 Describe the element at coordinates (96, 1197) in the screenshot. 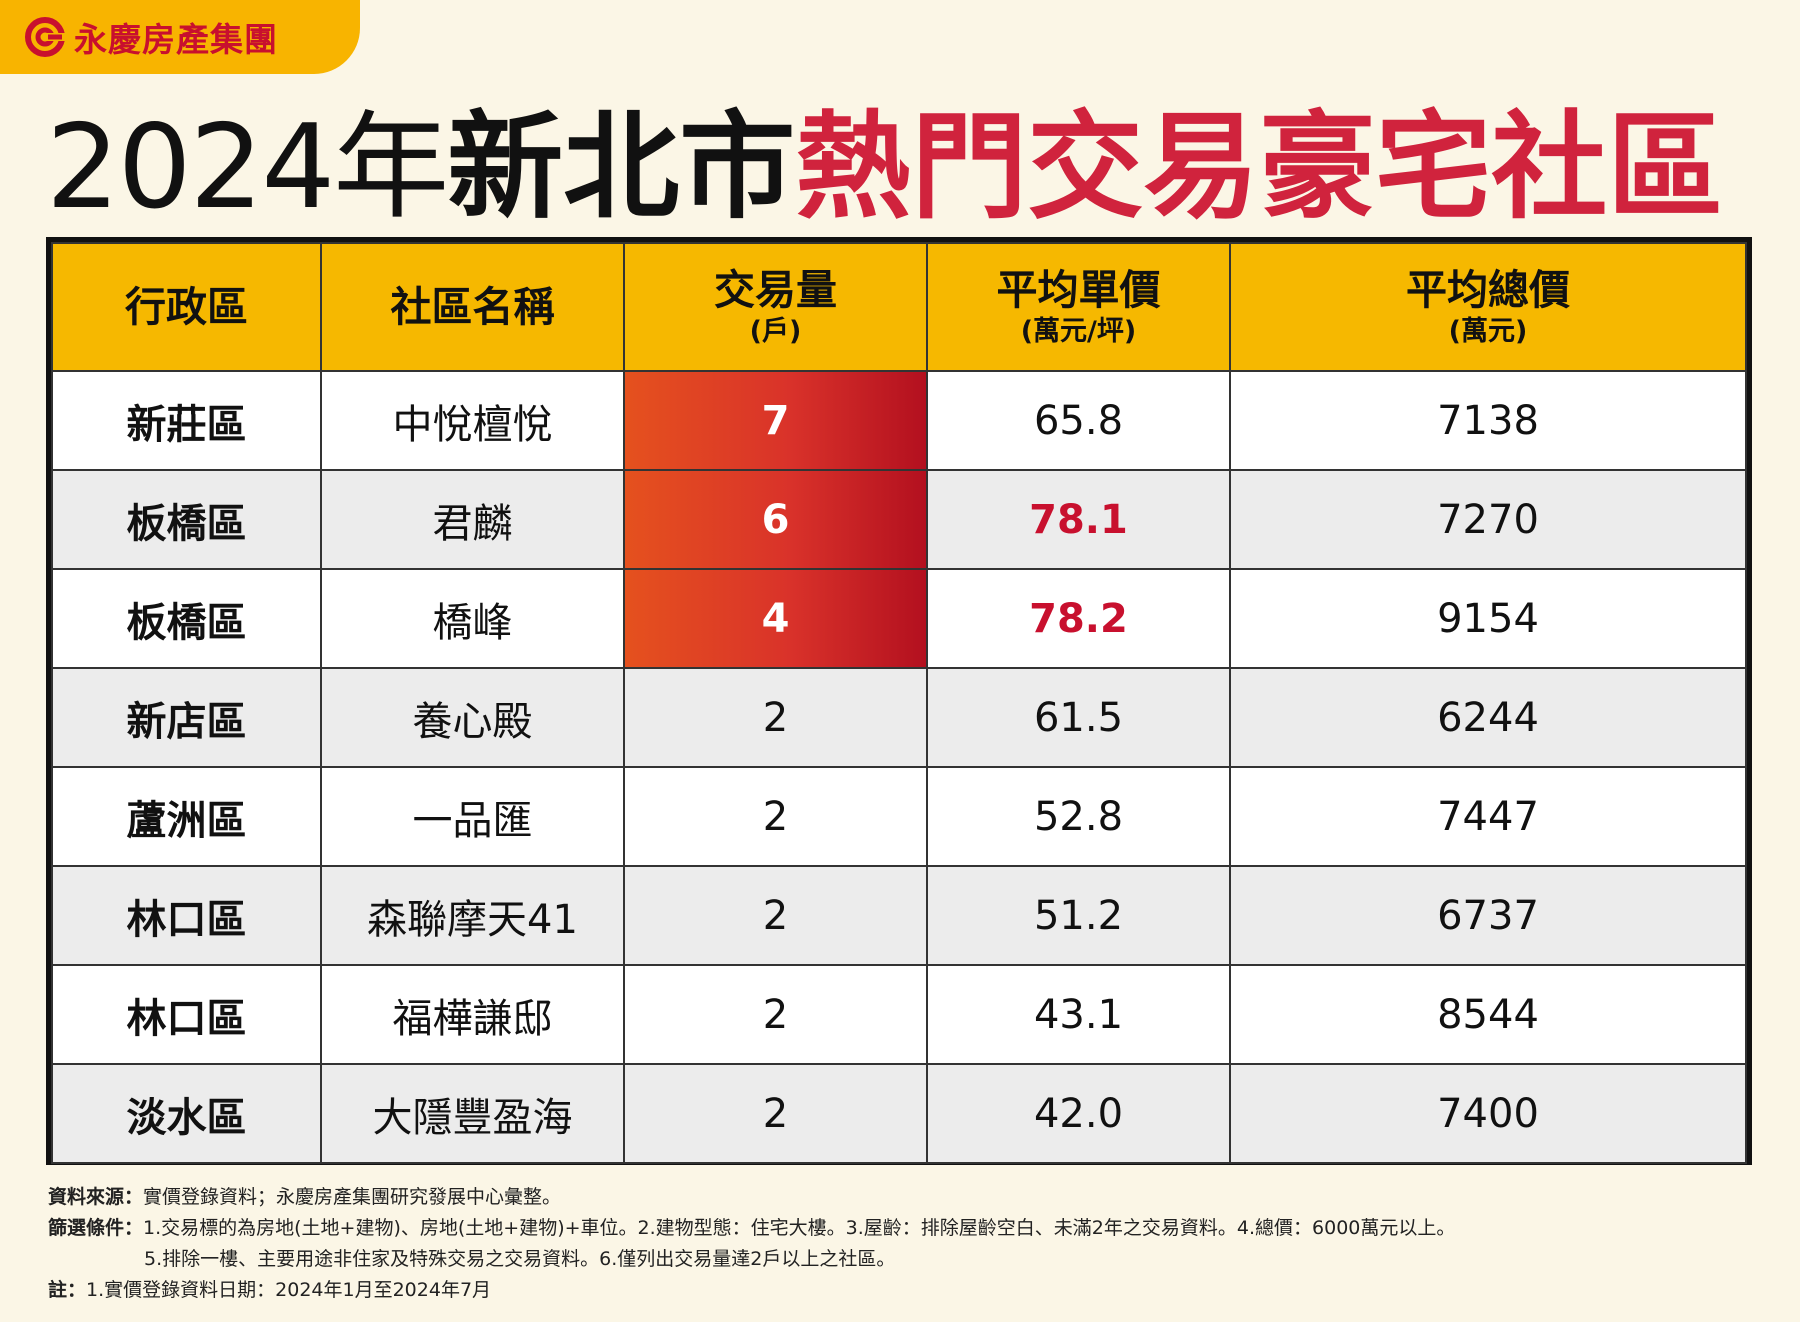

I see `source-label: 資料來源：` at that location.